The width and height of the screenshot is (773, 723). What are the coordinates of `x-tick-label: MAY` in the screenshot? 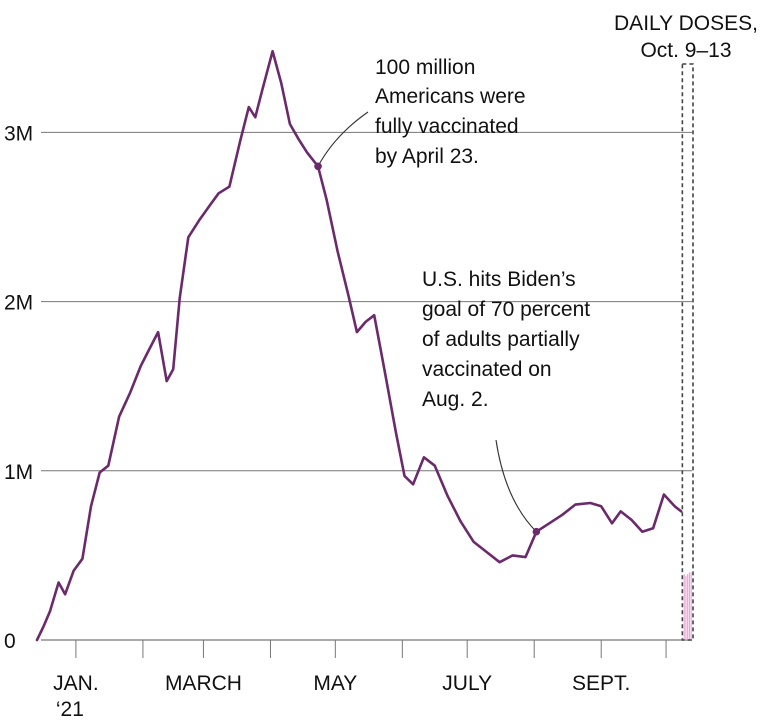 It's located at (335, 683).